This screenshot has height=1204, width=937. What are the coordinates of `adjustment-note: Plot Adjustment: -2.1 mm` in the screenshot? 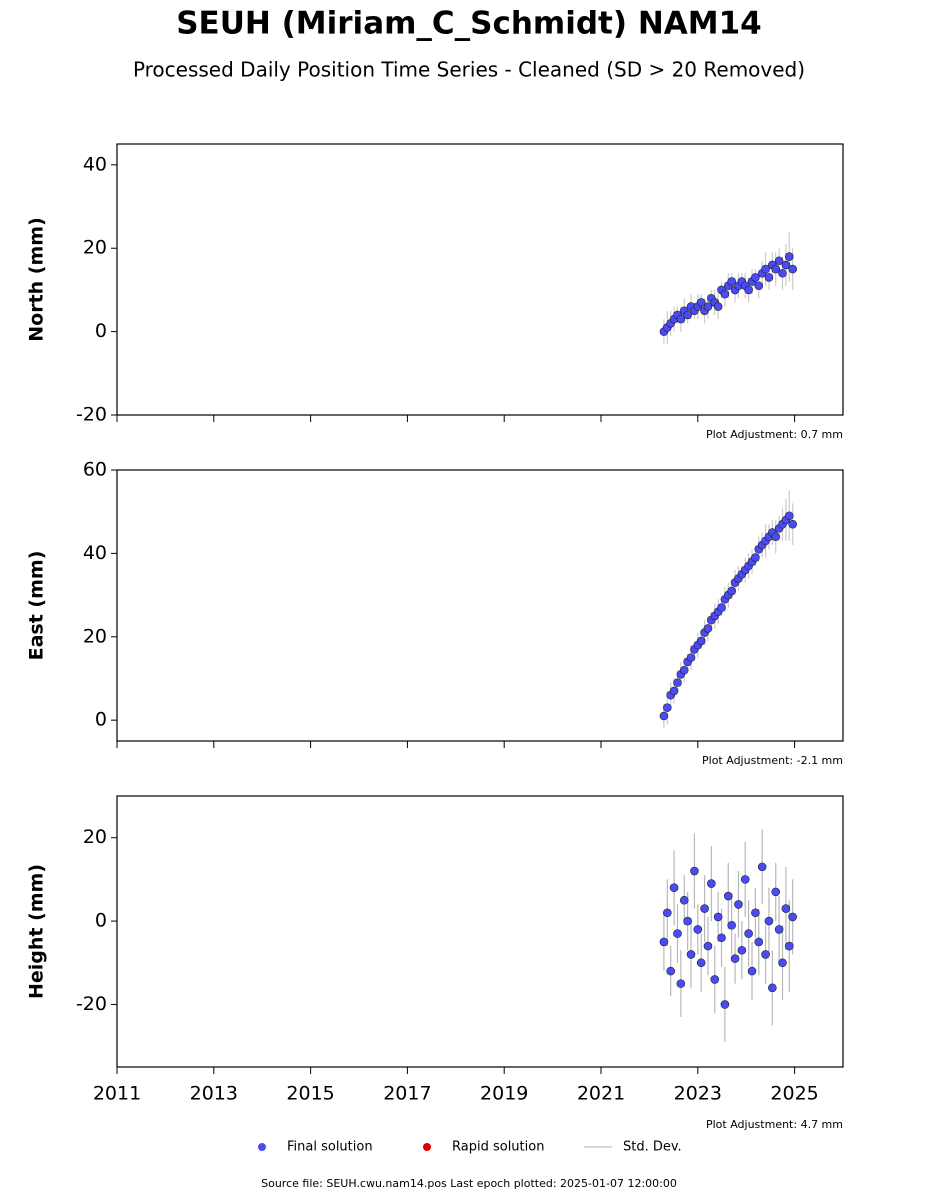 It's located at (772, 760).